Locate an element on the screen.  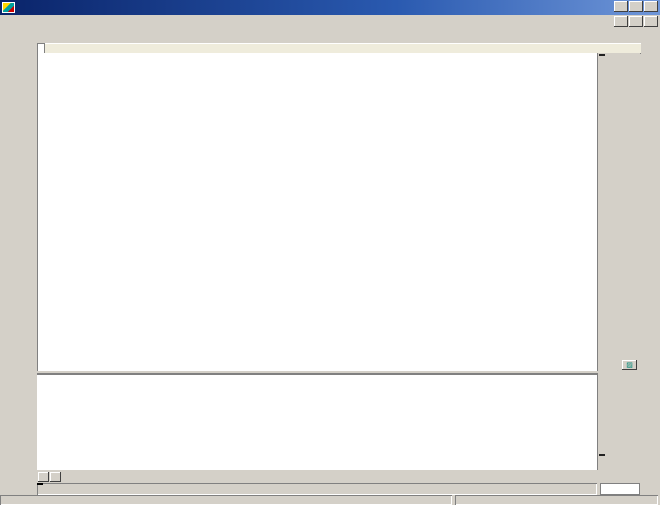
app-icon is located at coordinates (8, 7).